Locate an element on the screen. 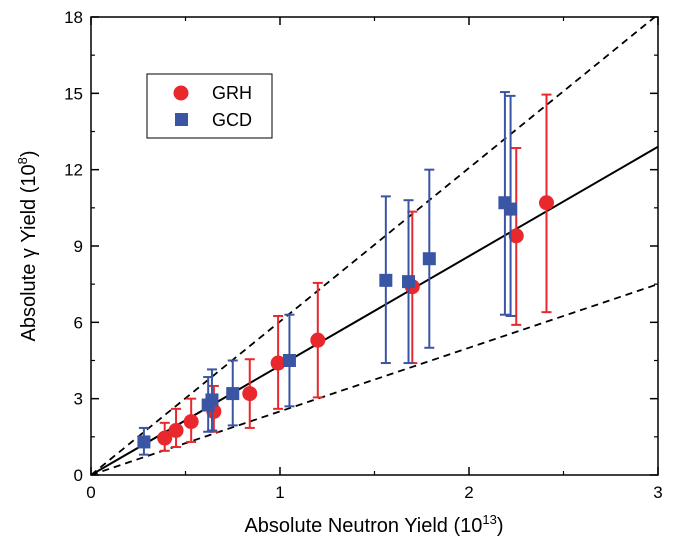  legend-label-gcd: GCD is located at coordinates (232, 120).